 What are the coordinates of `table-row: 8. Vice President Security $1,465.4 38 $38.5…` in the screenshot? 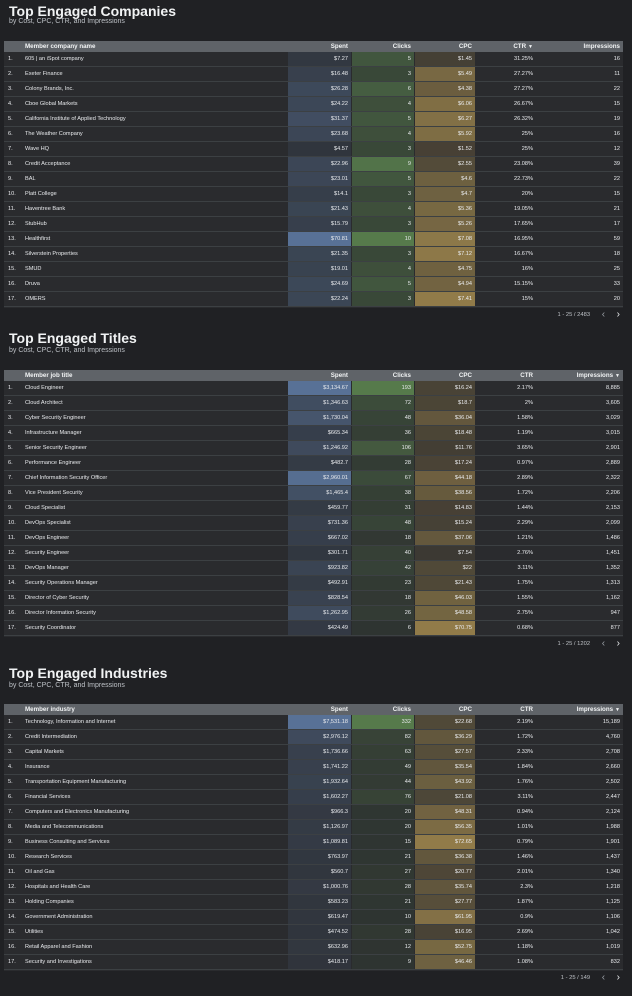 It's located at (313, 493).